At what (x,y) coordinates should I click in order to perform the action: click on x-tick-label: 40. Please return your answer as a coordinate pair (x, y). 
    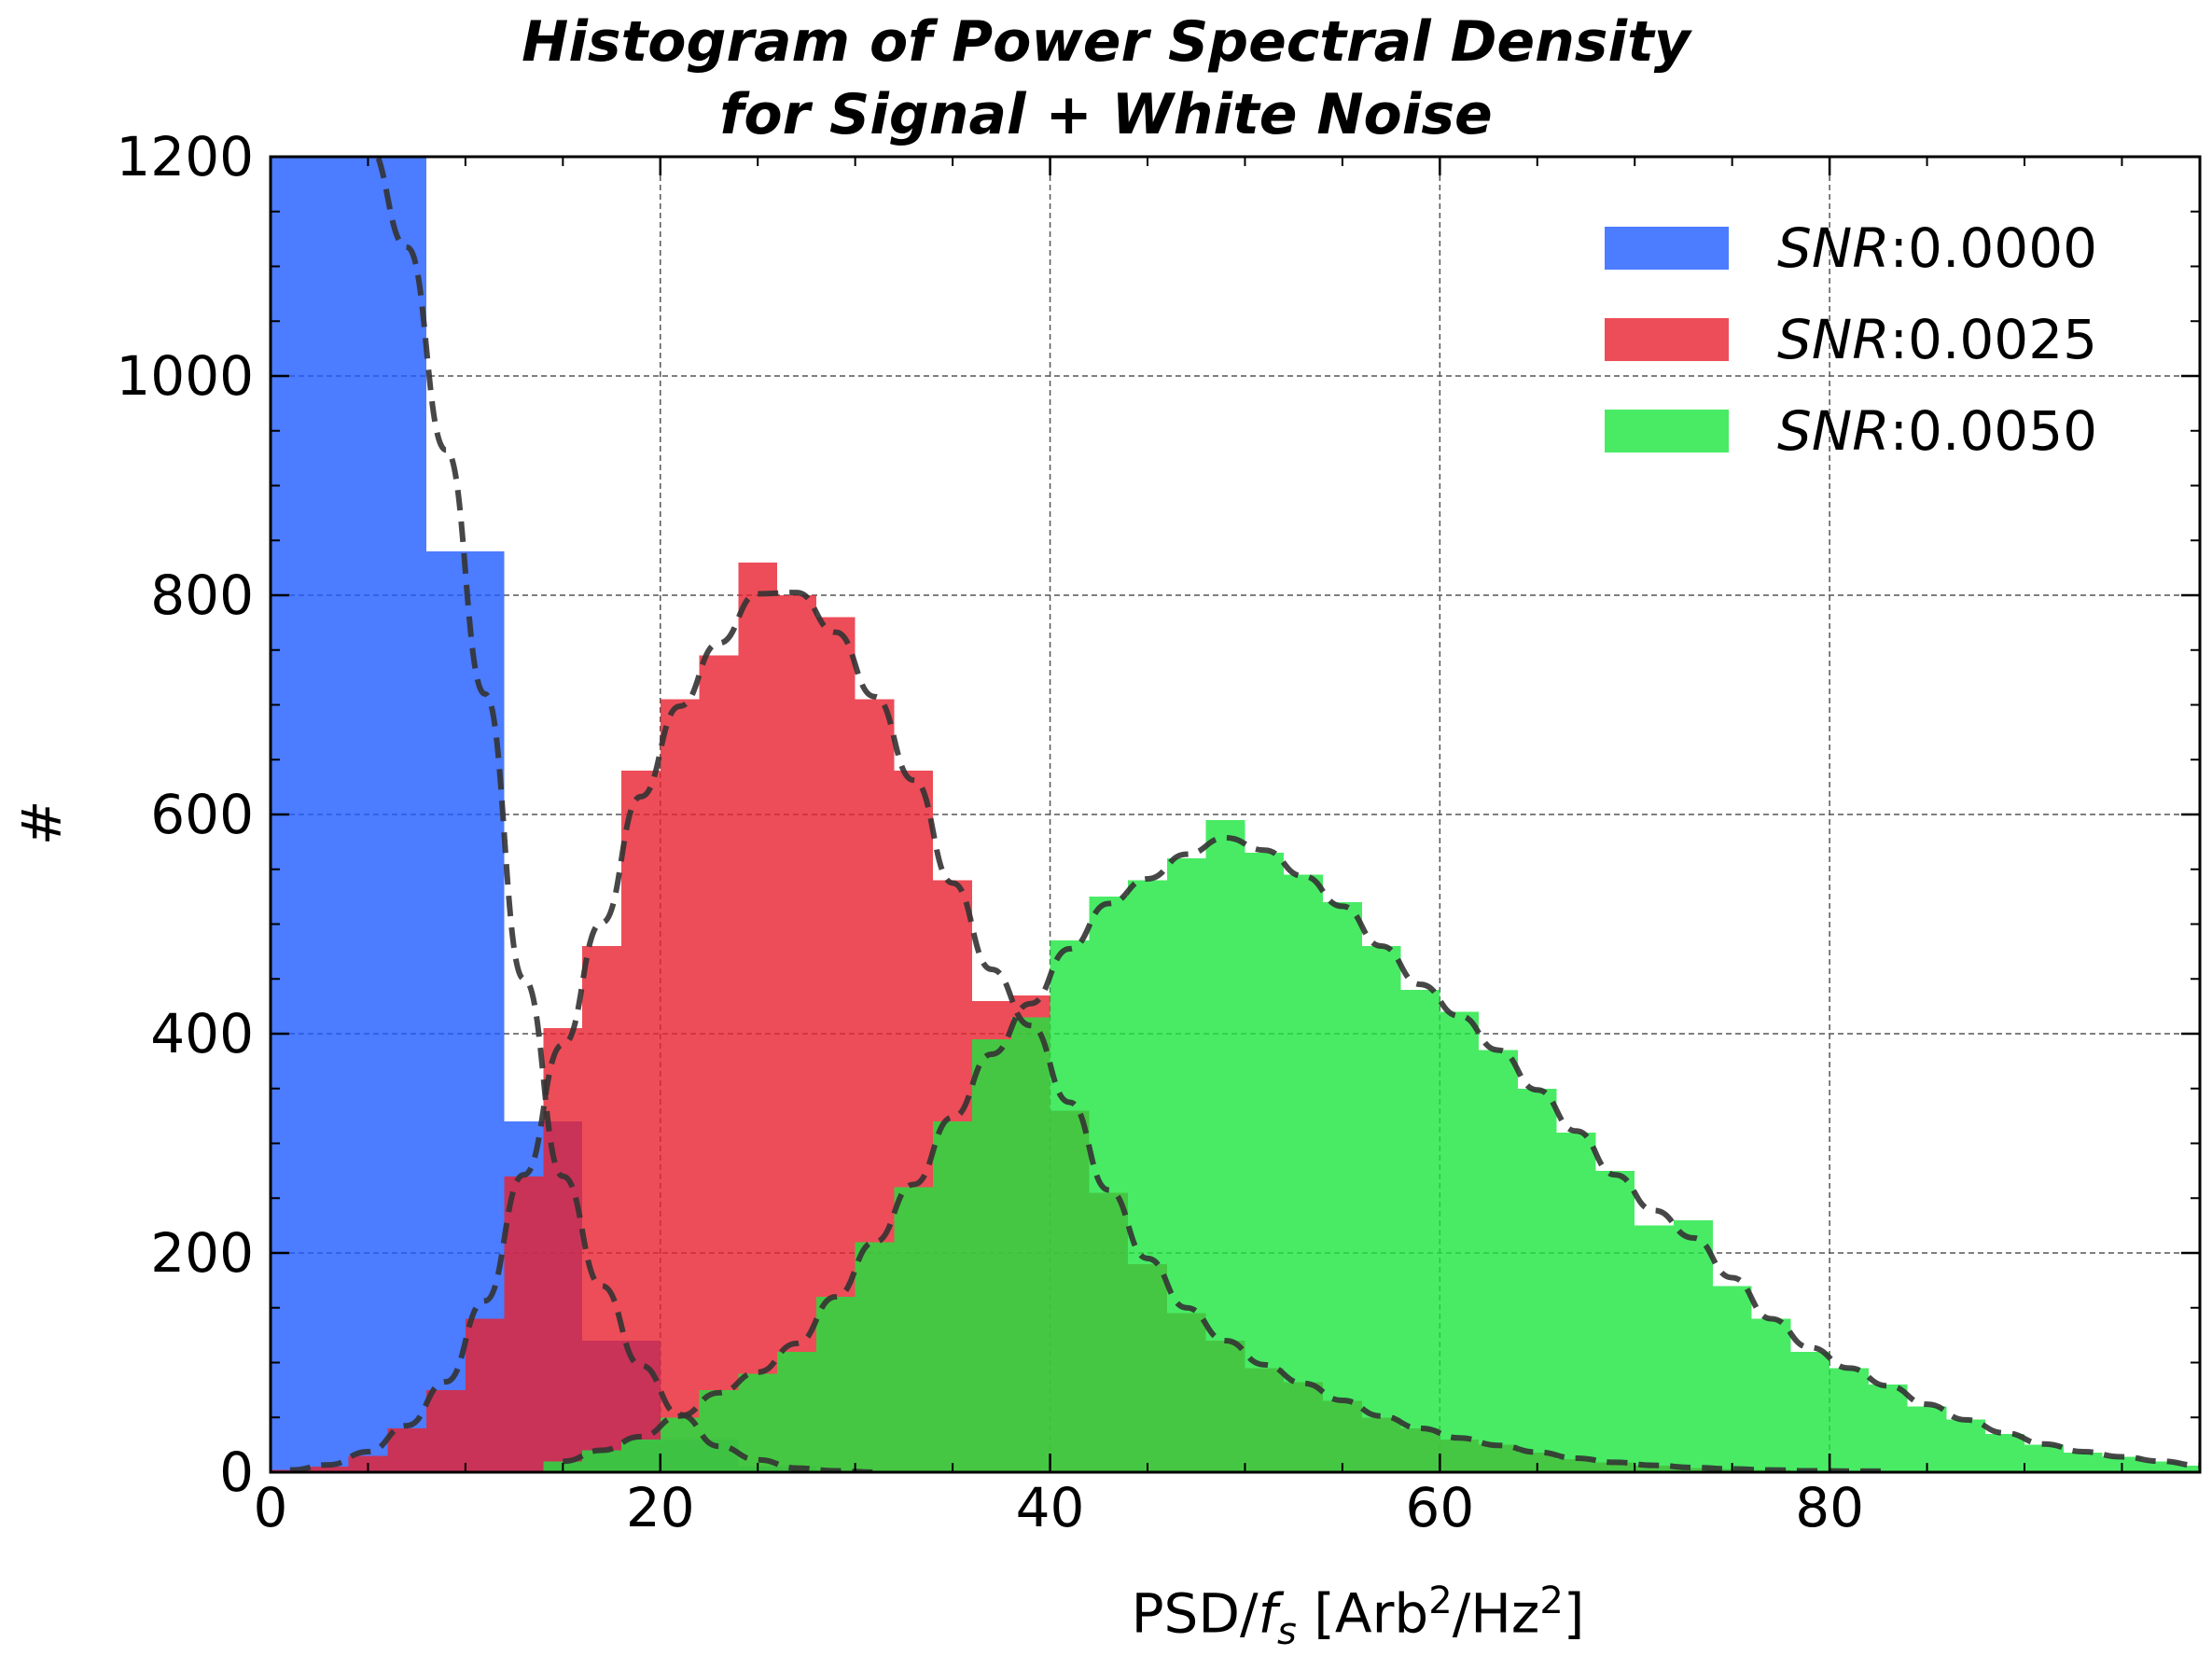
    Looking at the image, I should click on (1050, 1507).